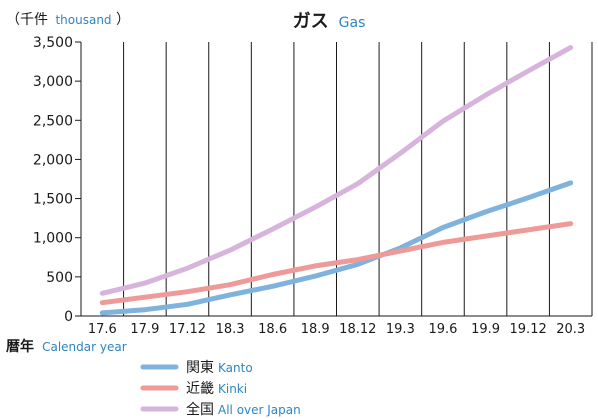 The width and height of the screenshot is (598, 419). What do you see at coordinates (315, 329) in the screenshot?
I see `x-tick-label: 18.9` at bounding box center [315, 329].